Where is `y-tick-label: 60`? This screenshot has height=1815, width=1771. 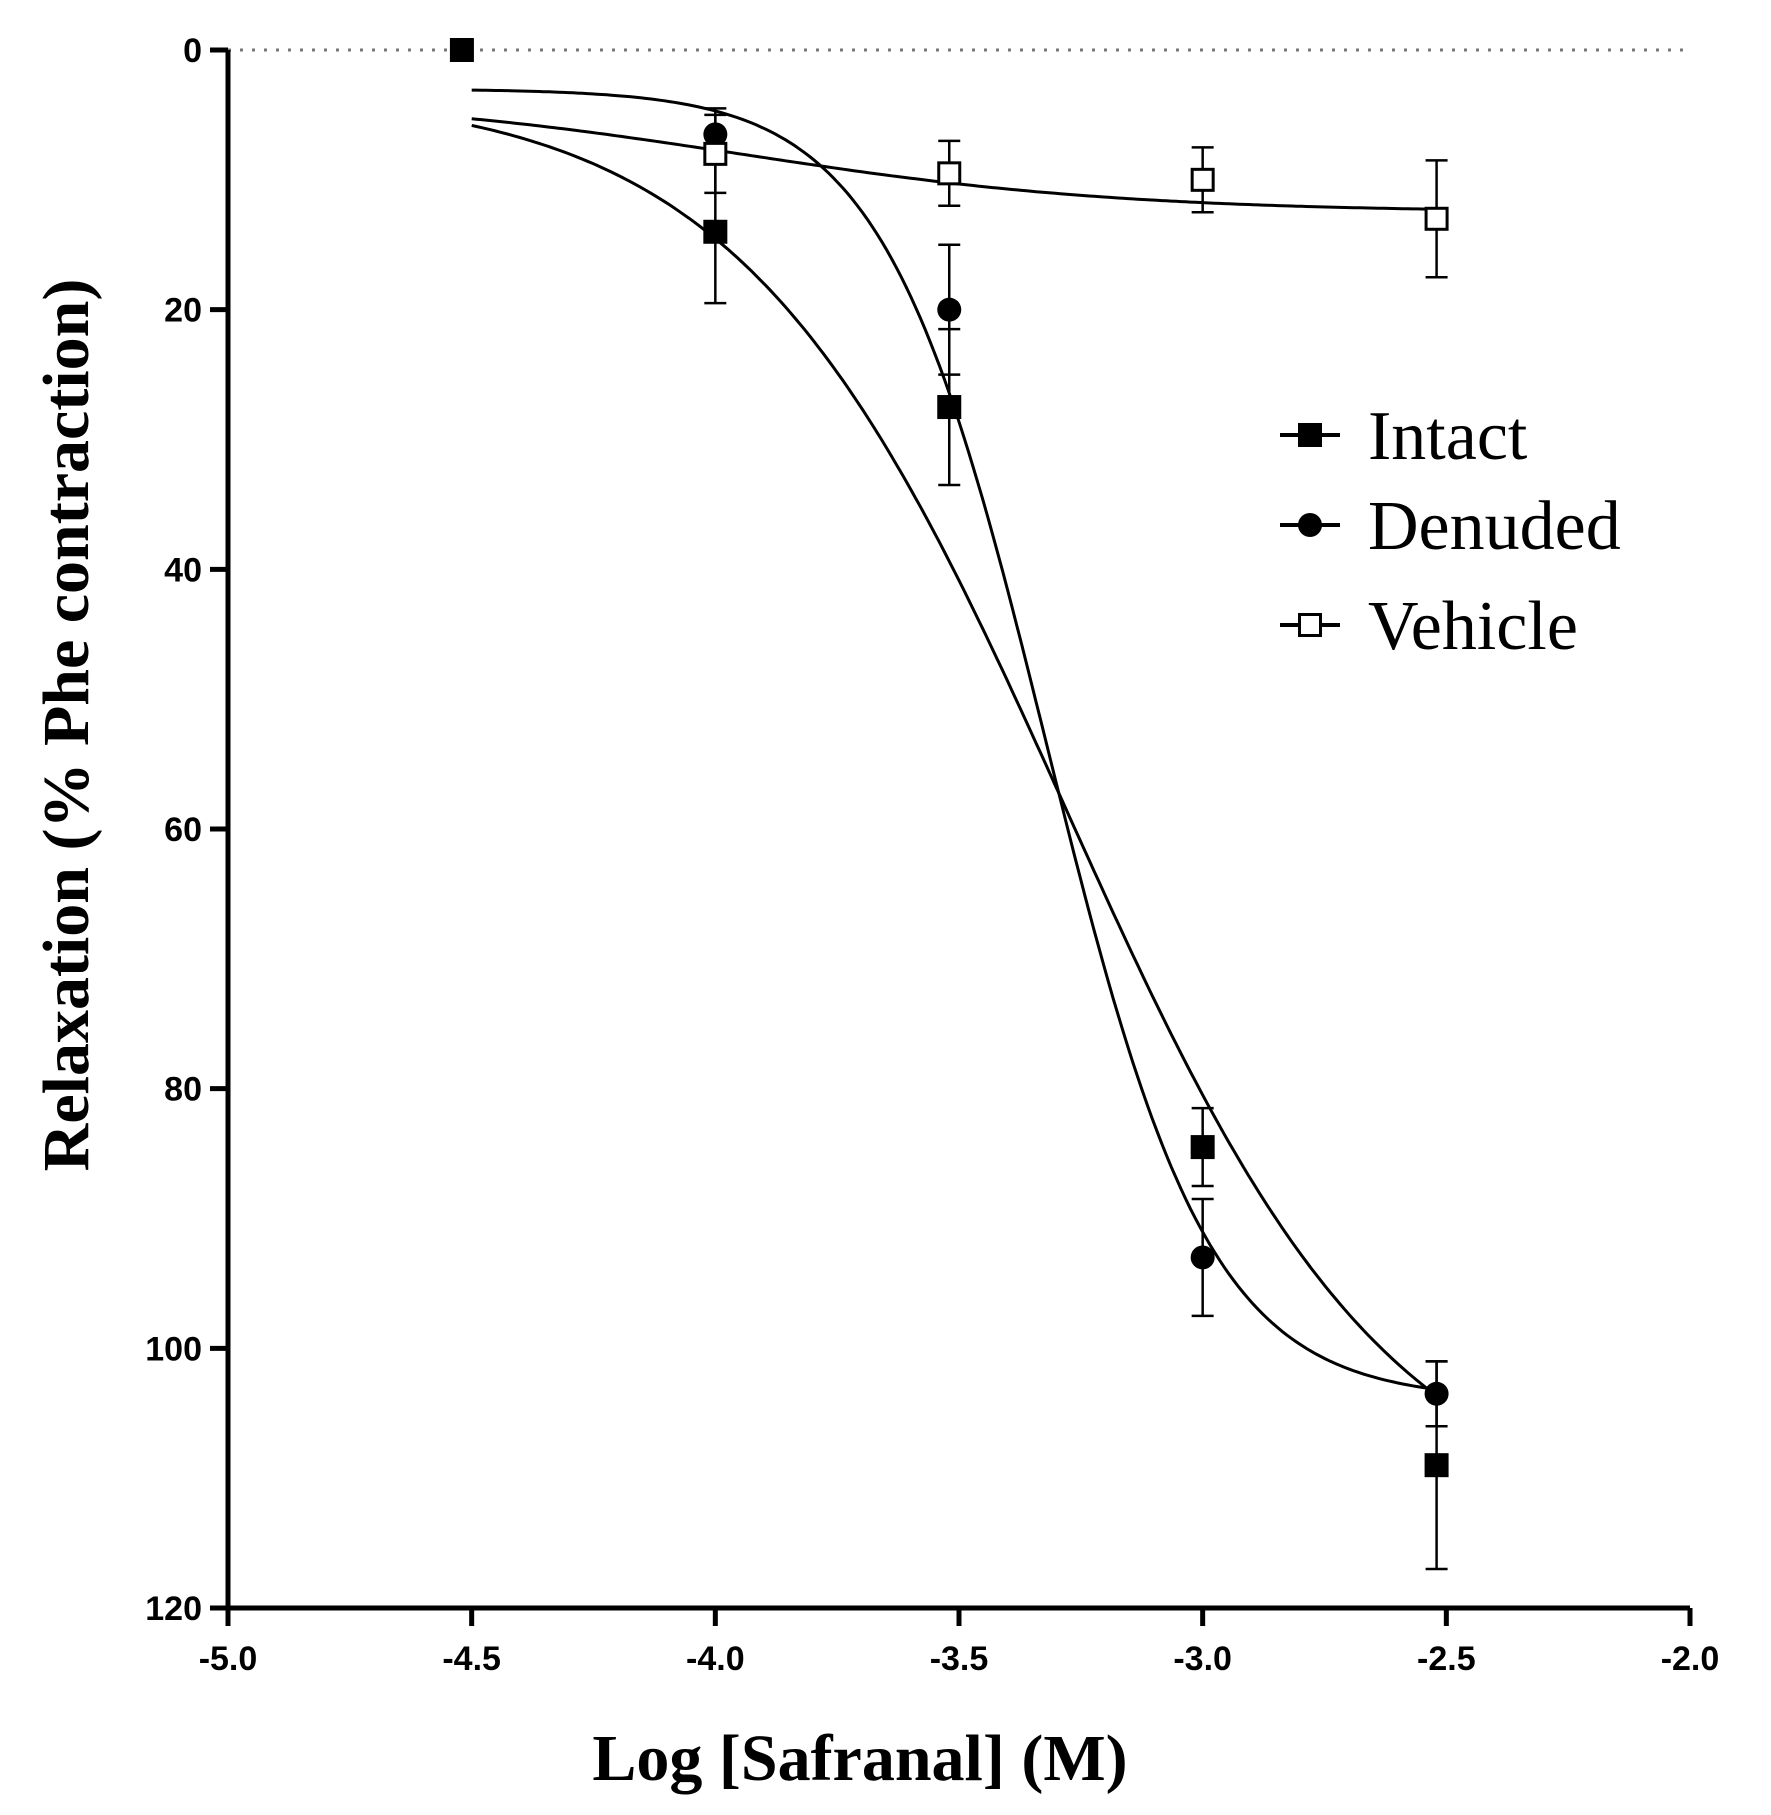 y-tick-label: 60 is located at coordinates (183, 830).